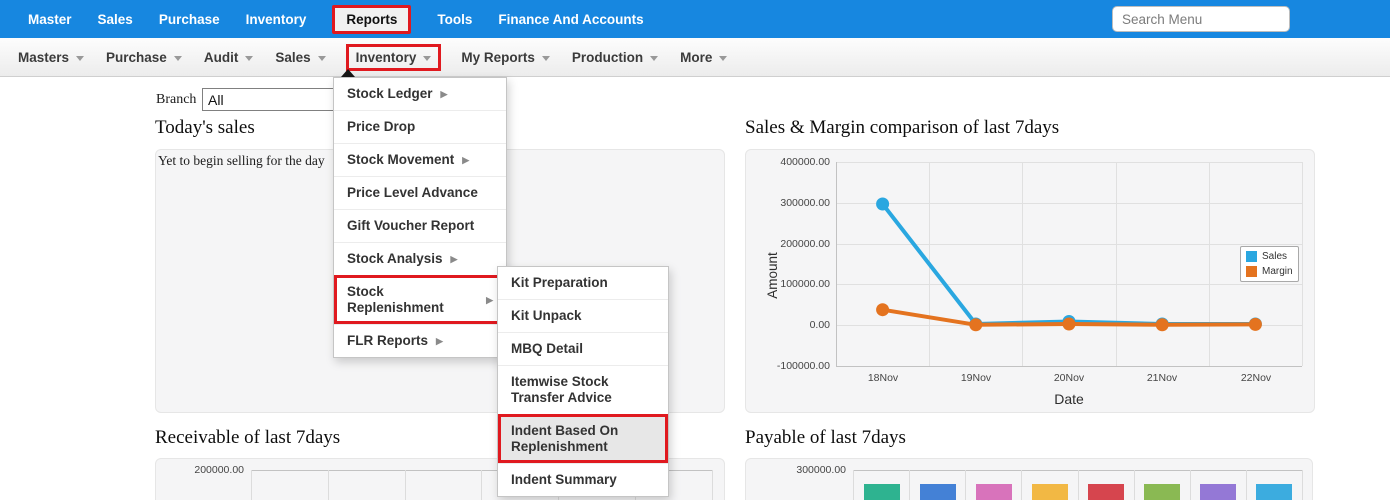  What do you see at coordinates (1069, 378) in the screenshot?
I see `x-tick: 20Nov` at bounding box center [1069, 378].